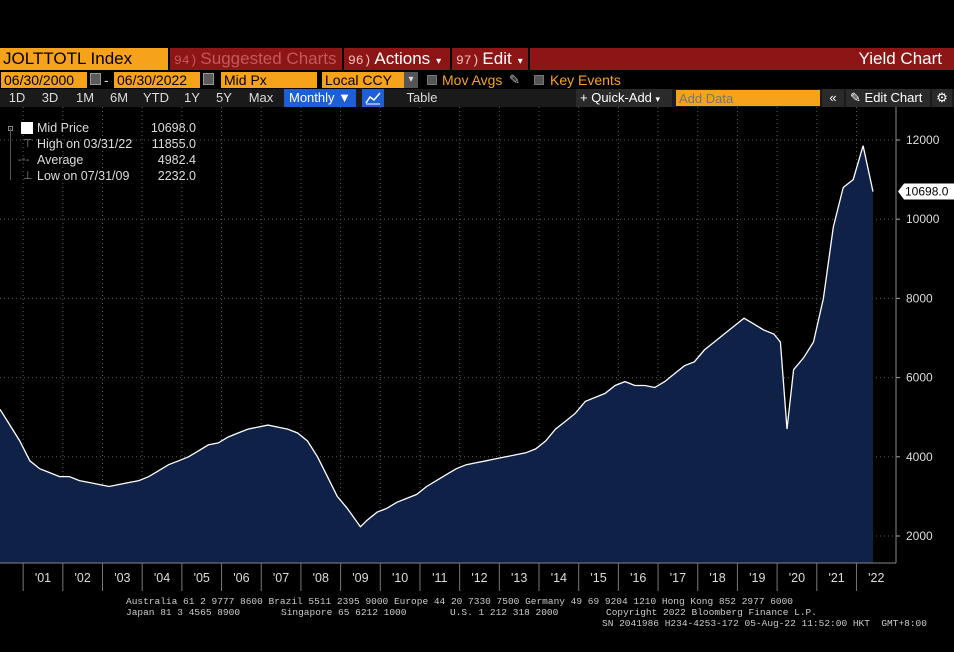  I want to click on x-tick-label: '03, so click(122, 578).